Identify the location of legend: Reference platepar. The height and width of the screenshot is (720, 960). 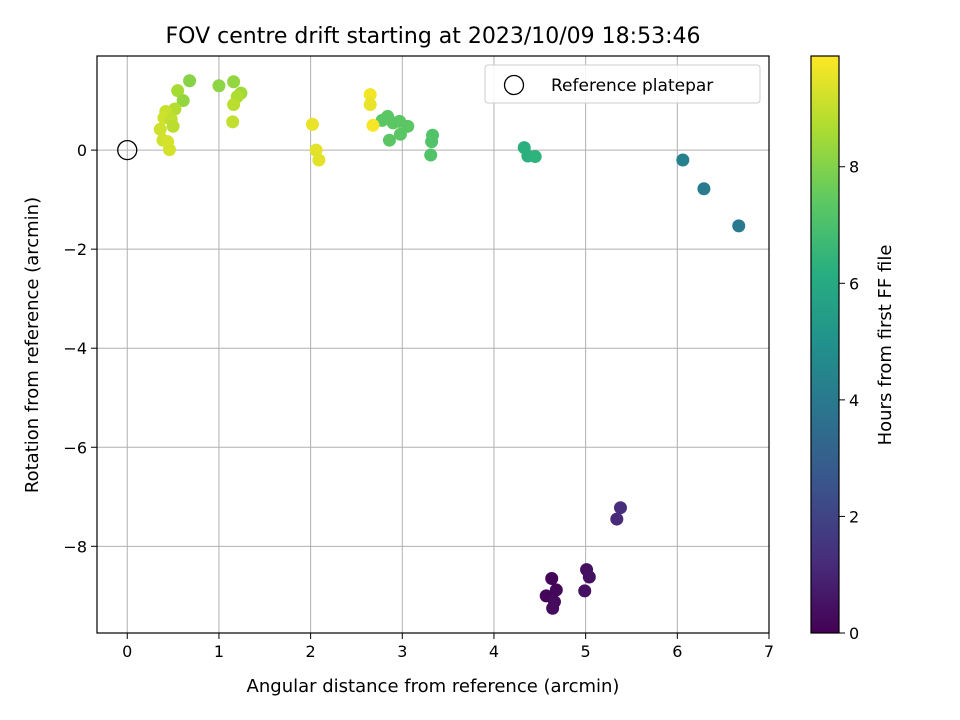
(622, 84).